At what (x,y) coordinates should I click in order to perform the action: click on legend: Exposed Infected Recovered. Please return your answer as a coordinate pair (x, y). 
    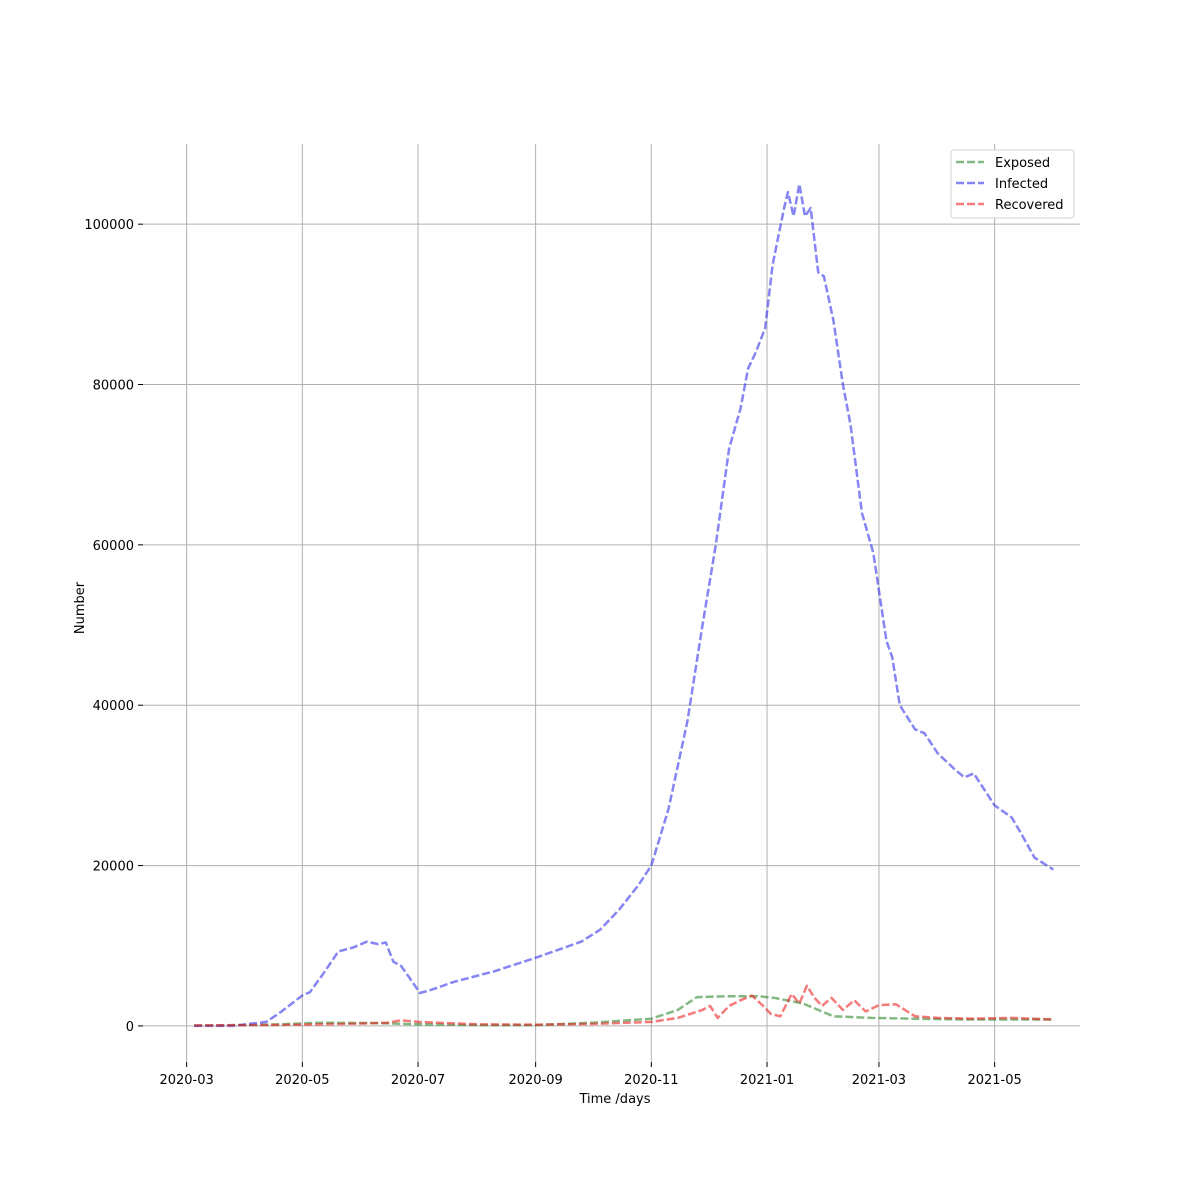
    Looking at the image, I should click on (1012, 184).